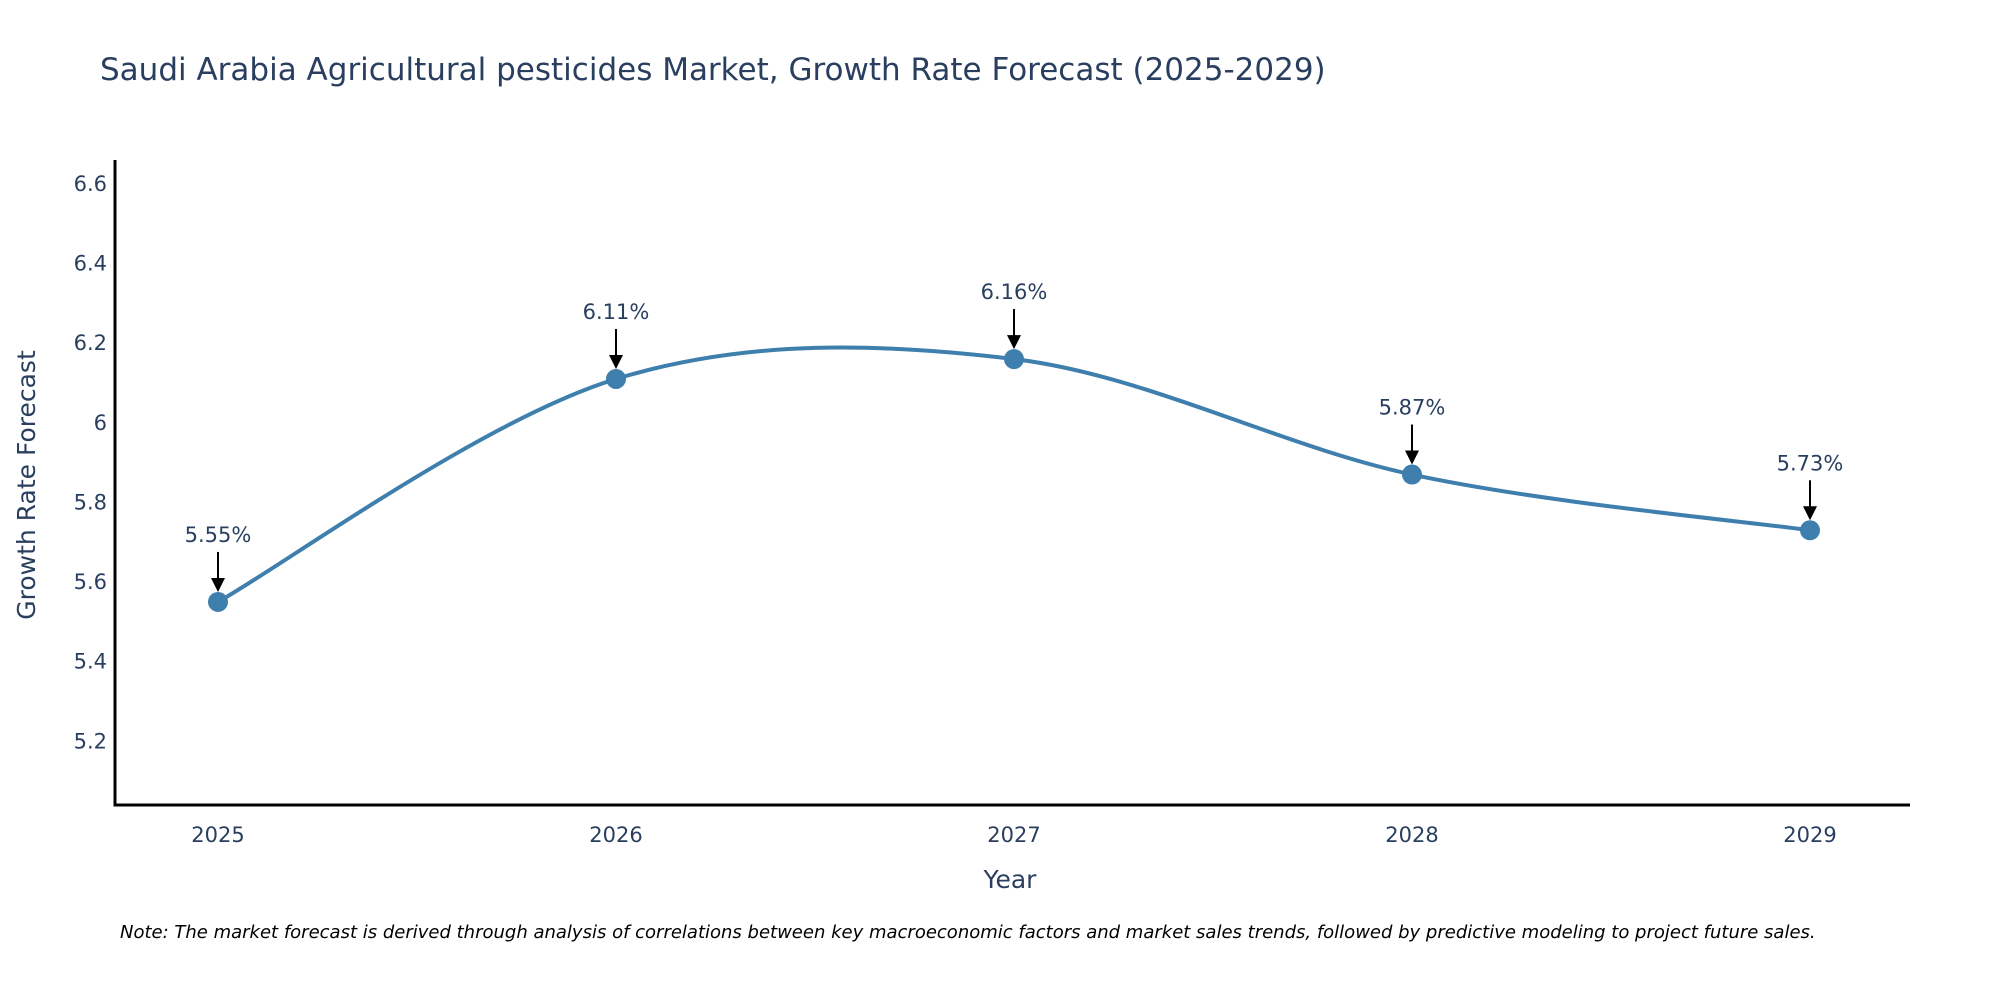 The image size is (2000, 1000). I want to click on x-tick-label: 2029, so click(1809, 835).